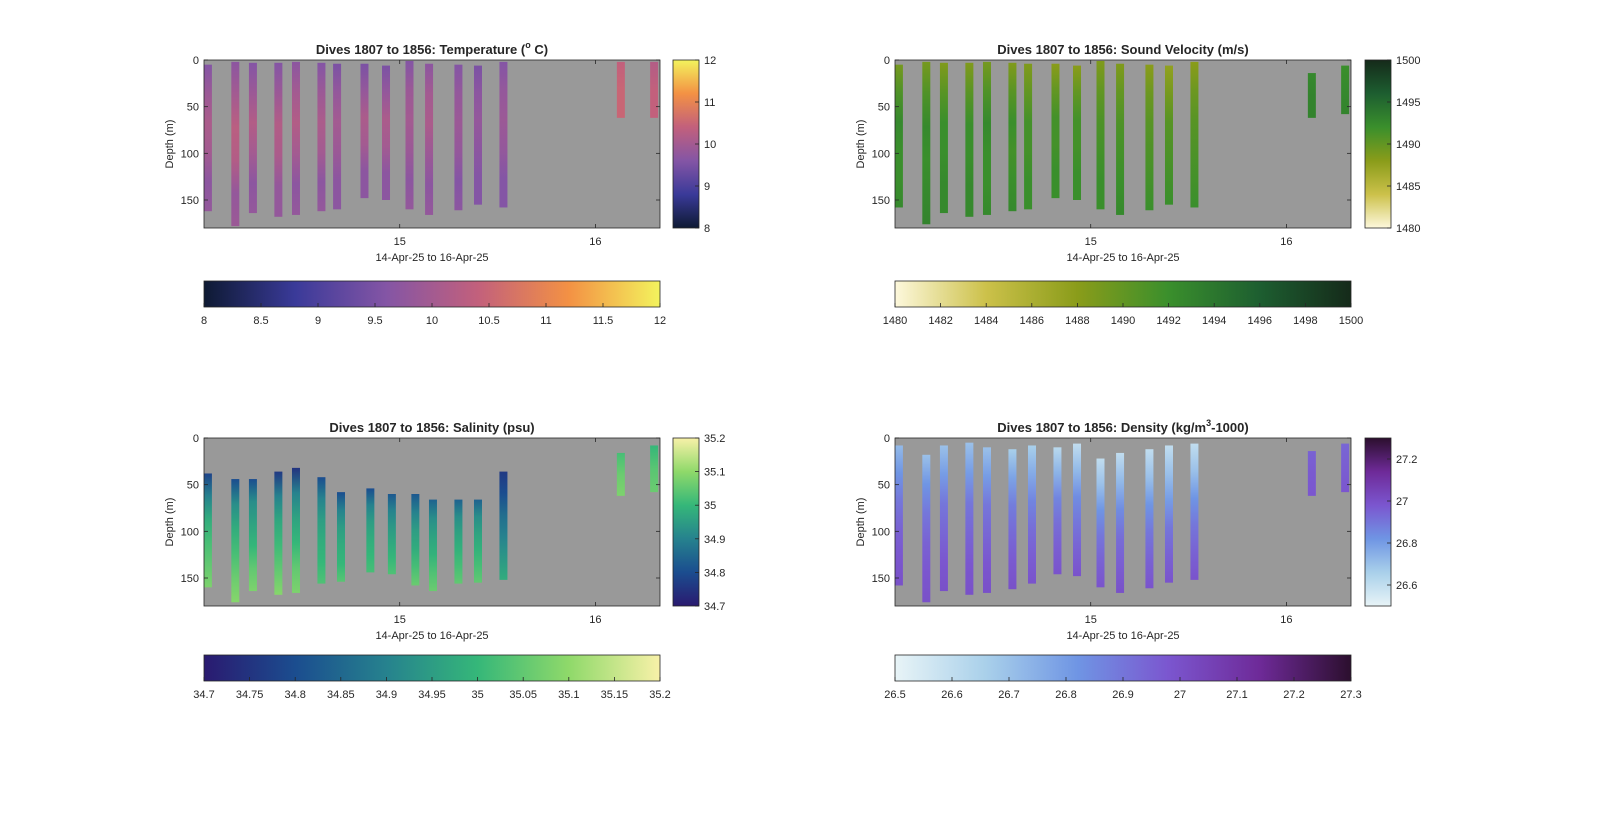 Image resolution: width=1600 pixels, height=815 pixels. I want to click on side-colorbar-tick-label: 35.2, so click(714, 439).